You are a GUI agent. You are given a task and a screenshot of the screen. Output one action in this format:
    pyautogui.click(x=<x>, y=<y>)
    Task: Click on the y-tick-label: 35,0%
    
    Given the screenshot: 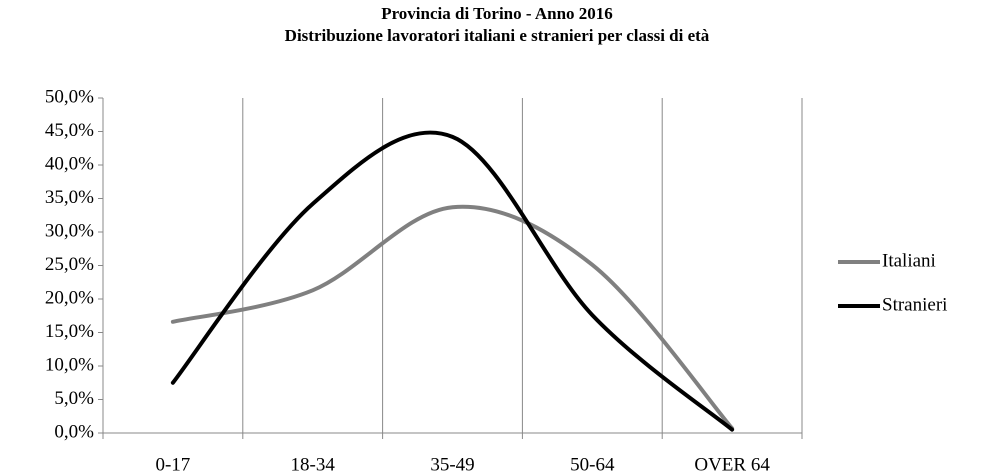 What is the action you would take?
    pyautogui.click(x=69, y=197)
    